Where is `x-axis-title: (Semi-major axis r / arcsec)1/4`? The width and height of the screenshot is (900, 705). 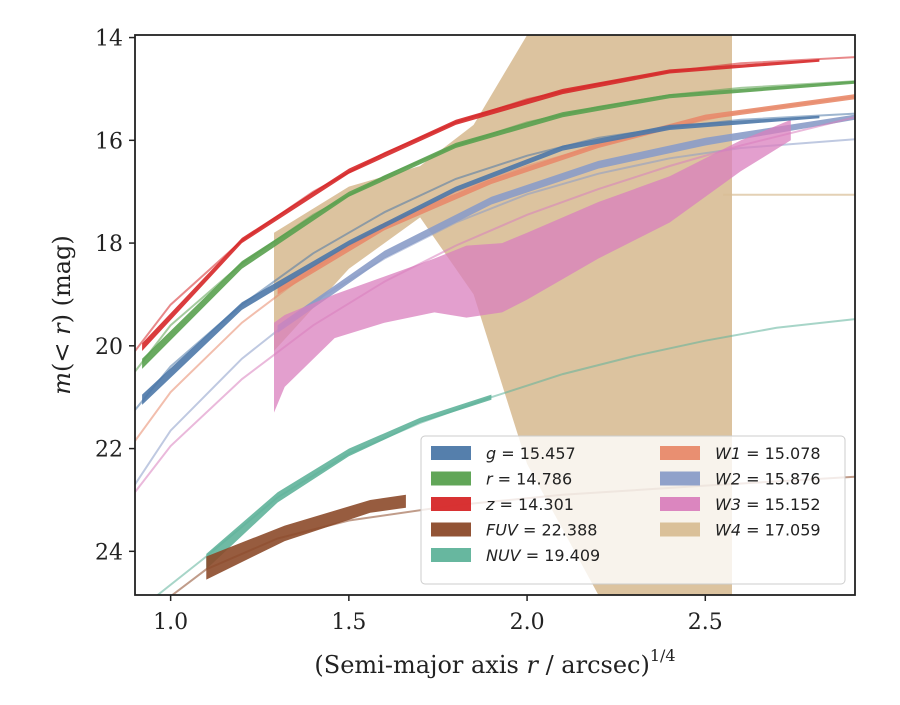
x-axis-title: (Semi-major axis r / arcsec)1/4 is located at coordinates (494, 662).